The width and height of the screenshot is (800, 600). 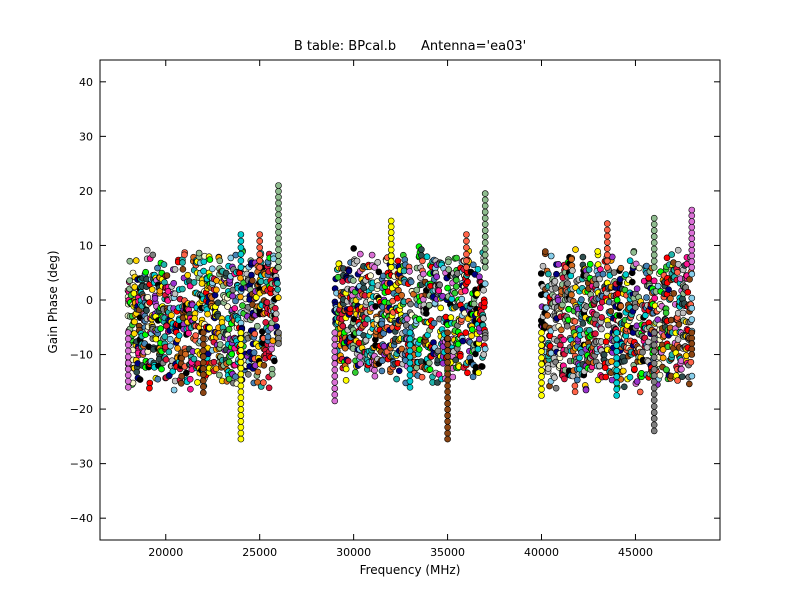 What do you see at coordinates (541, 552) in the screenshot?
I see `x-tick-label: 40000` at bounding box center [541, 552].